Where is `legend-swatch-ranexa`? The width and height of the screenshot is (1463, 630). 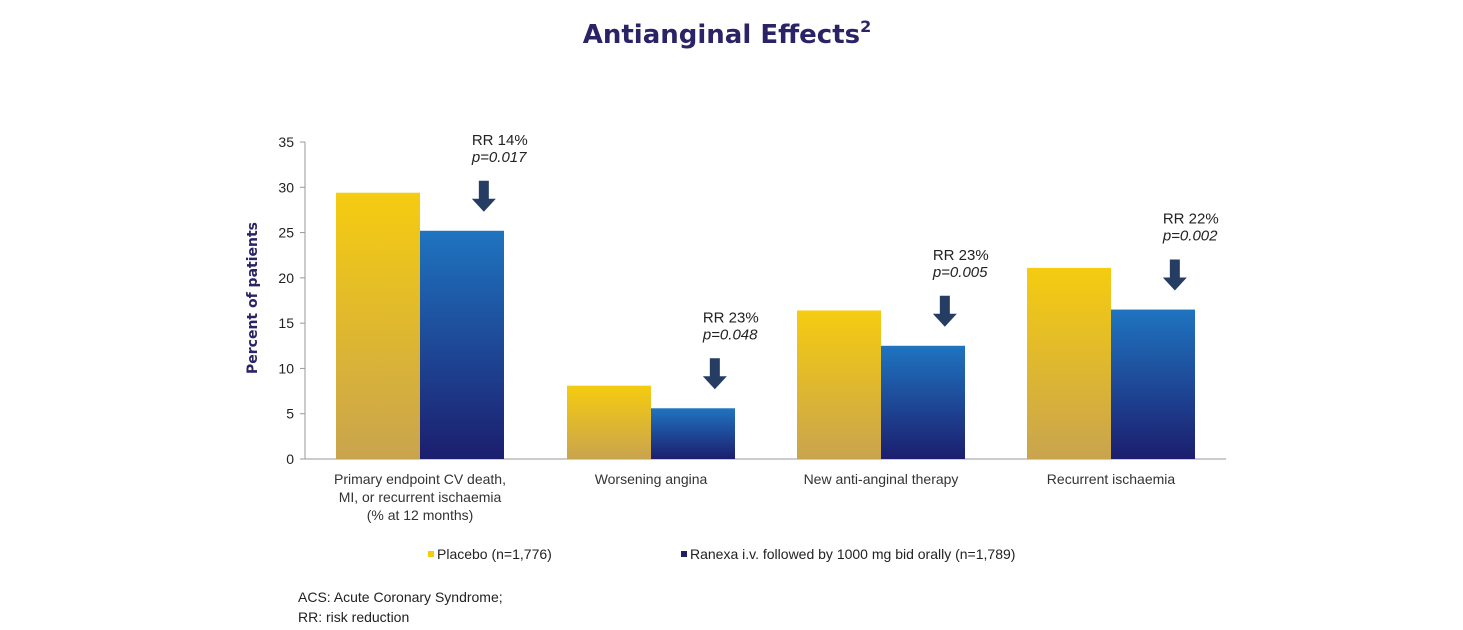 legend-swatch-ranexa is located at coordinates (684, 554).